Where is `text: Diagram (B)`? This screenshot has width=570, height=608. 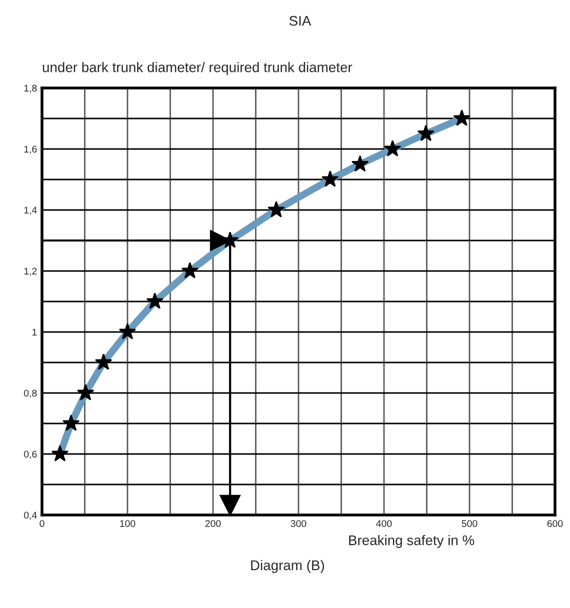 text: Diagram (B) is located at coordinates (287, 566).